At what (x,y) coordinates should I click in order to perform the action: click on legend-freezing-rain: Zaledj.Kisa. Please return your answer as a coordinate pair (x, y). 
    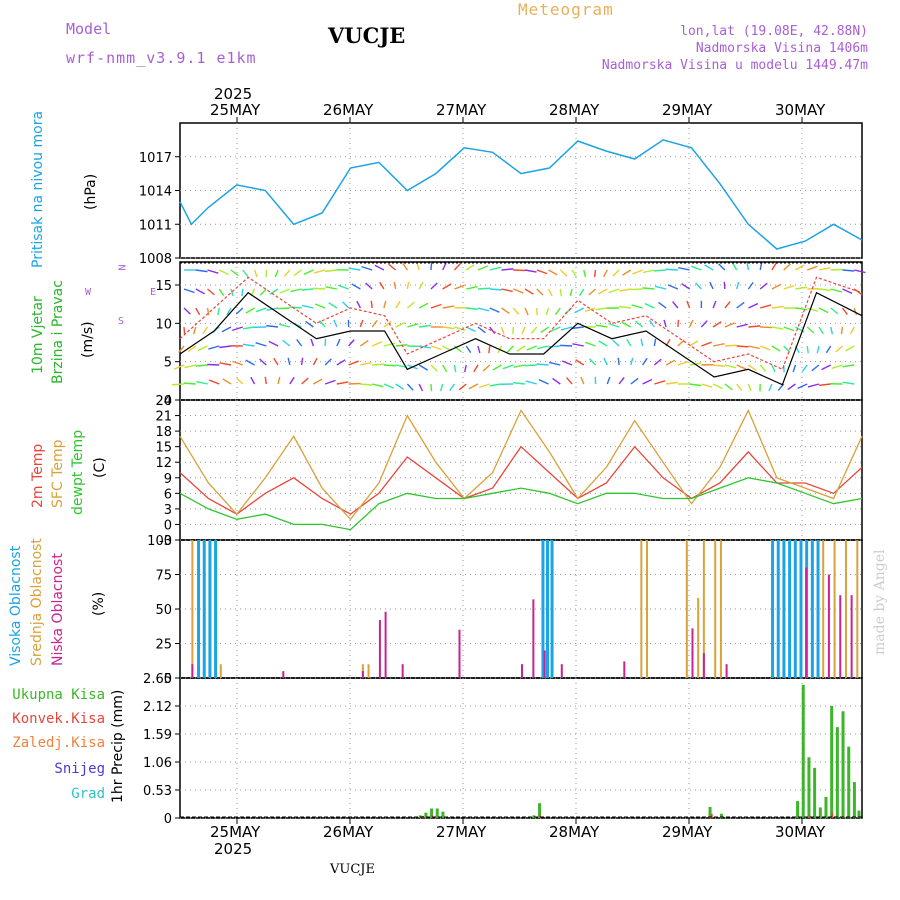
    Looking at the image, I should click on (58, 743).